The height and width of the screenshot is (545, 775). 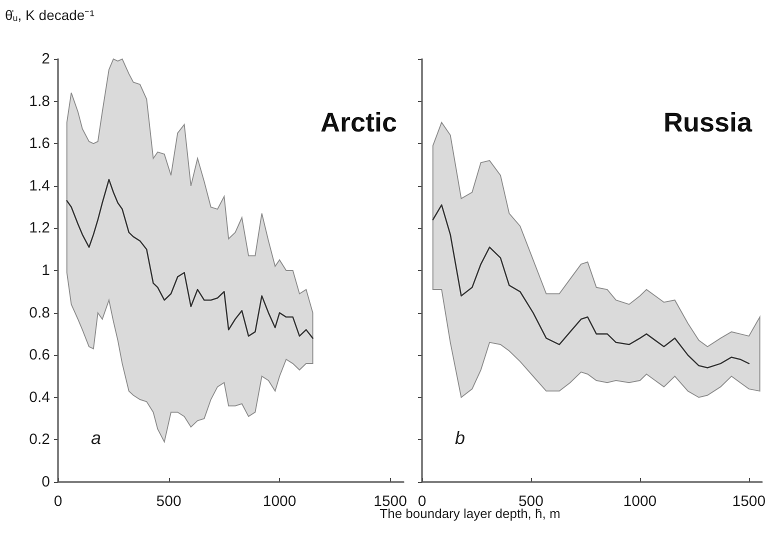 I want to click on x-tick-label: 0, so click(x=58, y=501).